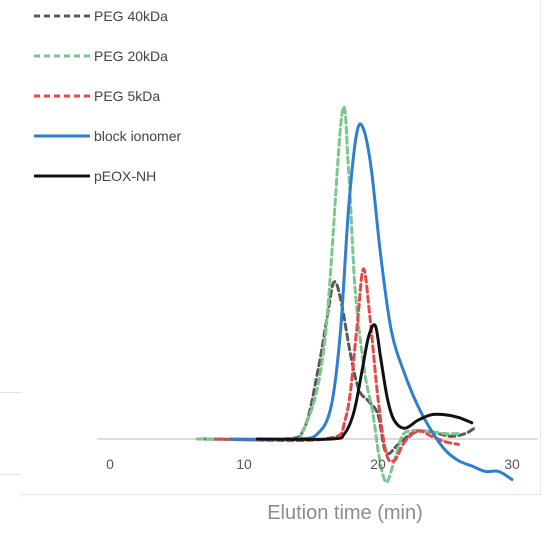  What do you see at coordinates (345, 513) in the screenshot?
I see `x-axis-label: Elution time (min)` at bounding box center [345, 513].